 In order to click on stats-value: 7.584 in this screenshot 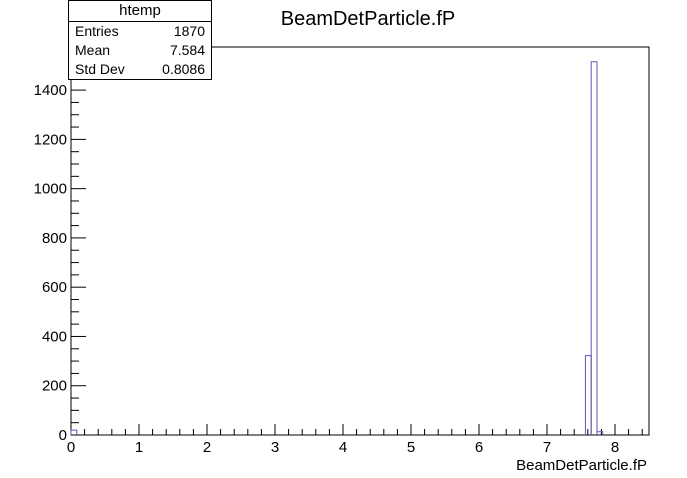, I will do `click(187, 50)`.